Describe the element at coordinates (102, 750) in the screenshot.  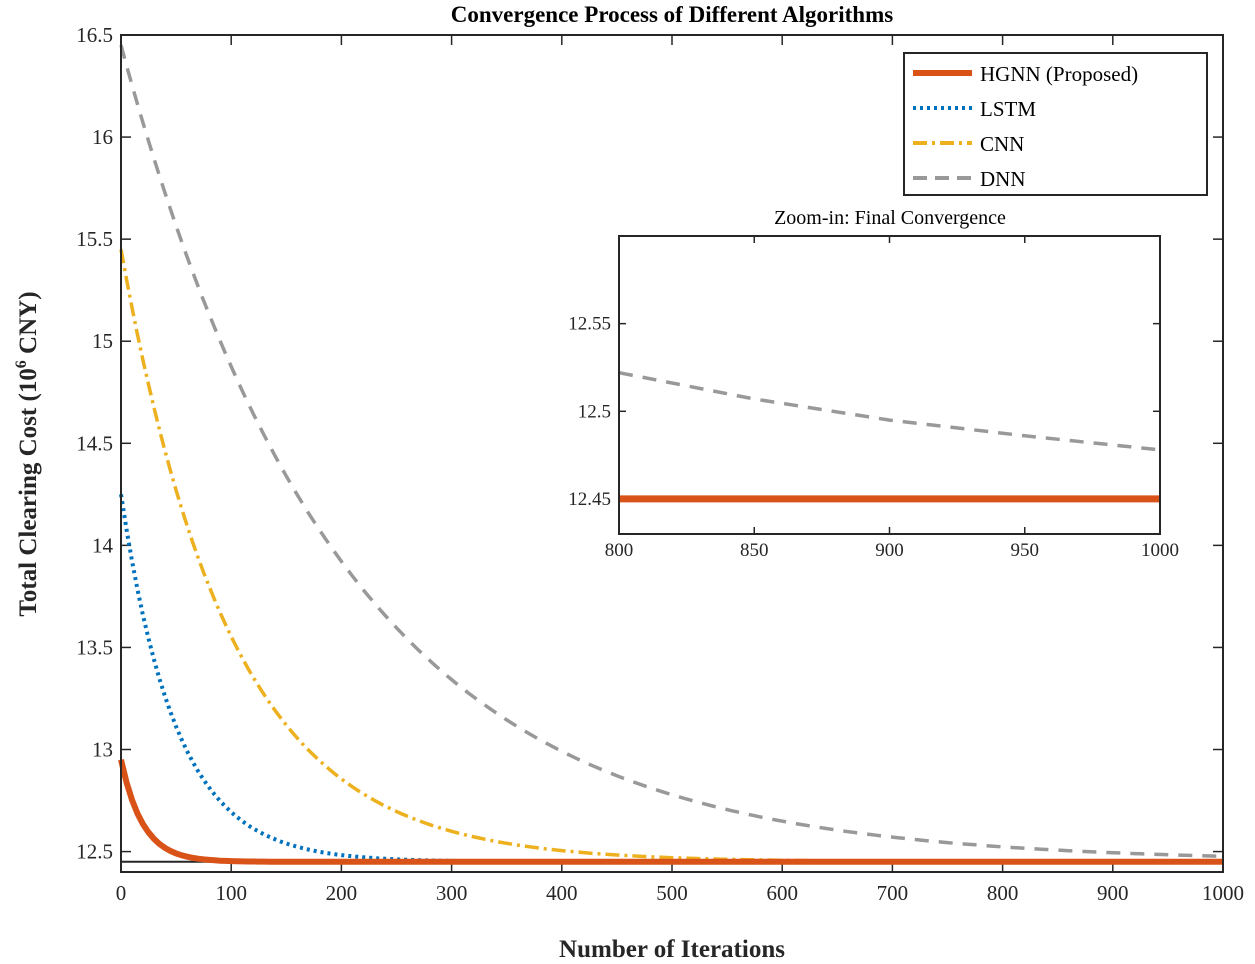
I see `y-tick-label: 13` at that location.